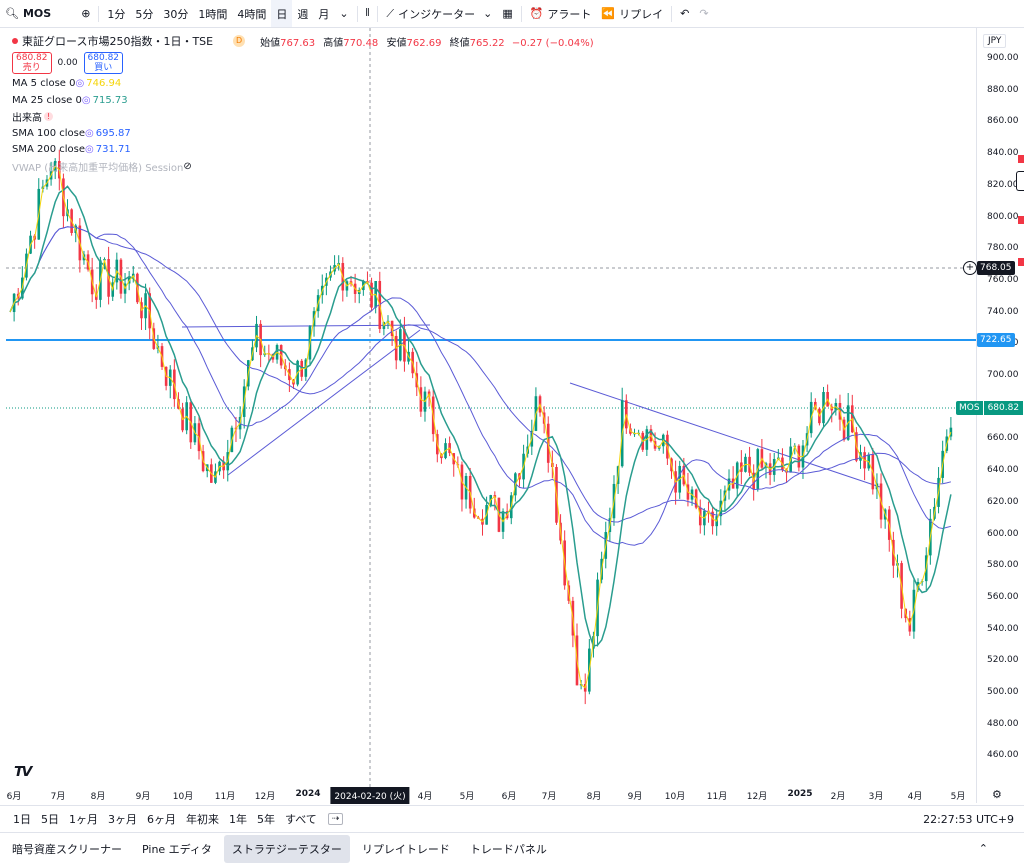 Image resolution: width=1024 pixels, height=864 pixels. Describe the element at coordinates (1003, 533) in the screenshot. I see `price-tick-label: 600.00` at that location.